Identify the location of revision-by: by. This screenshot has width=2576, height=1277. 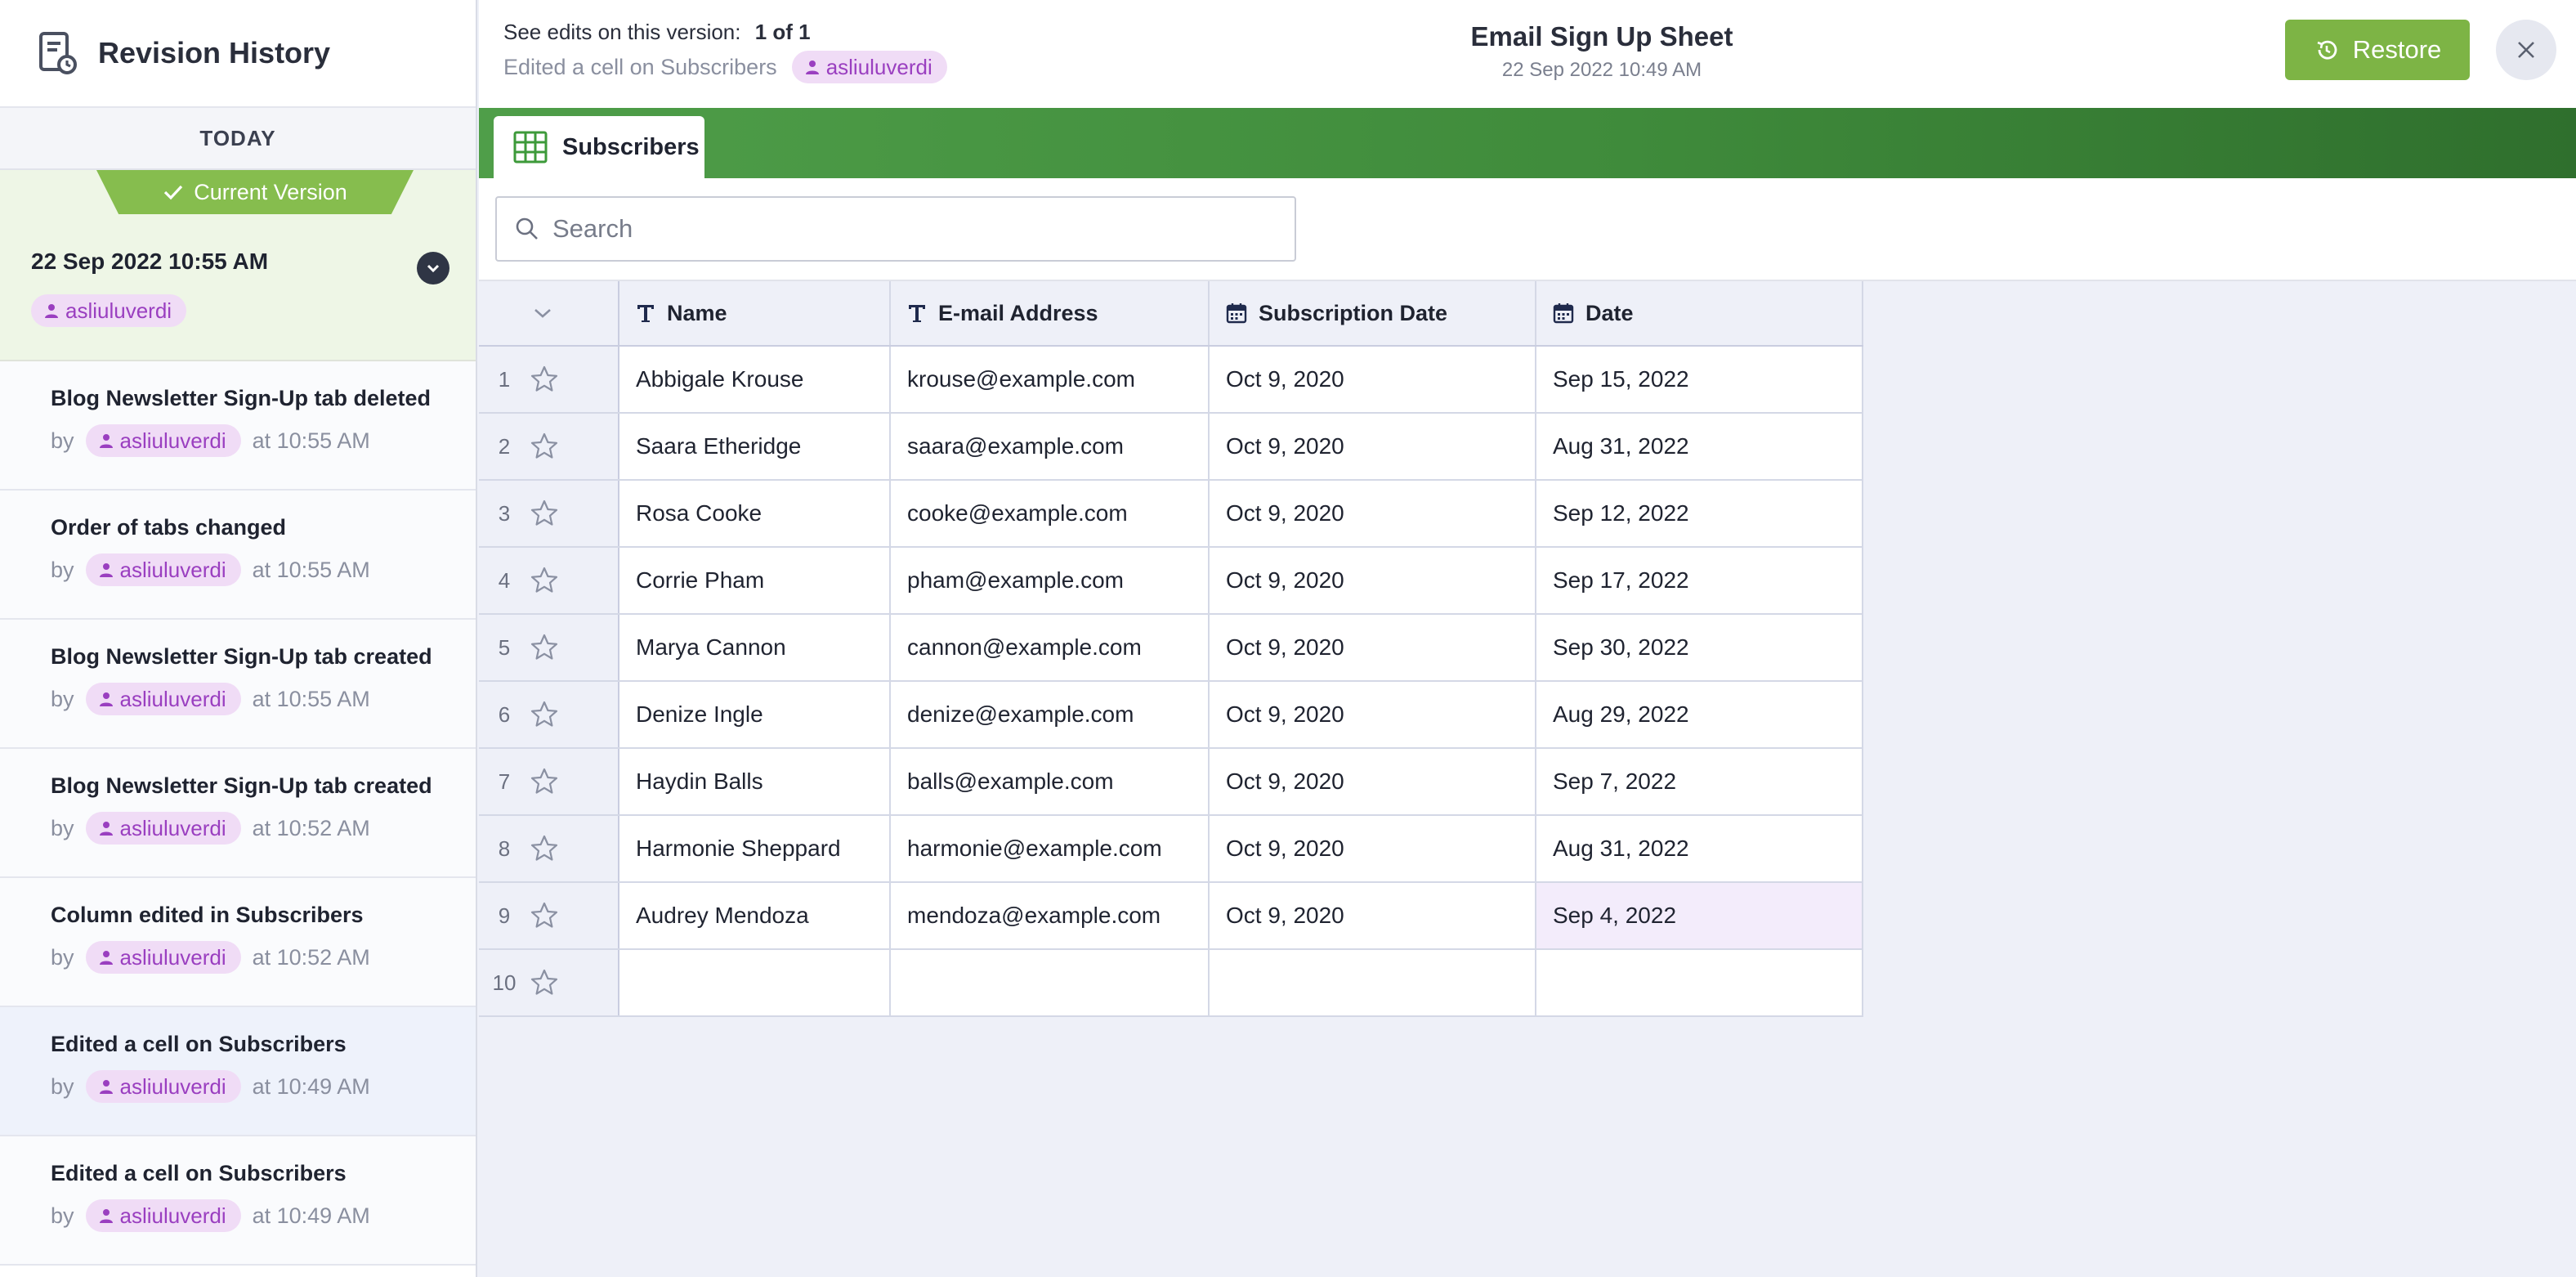
(62, 698).